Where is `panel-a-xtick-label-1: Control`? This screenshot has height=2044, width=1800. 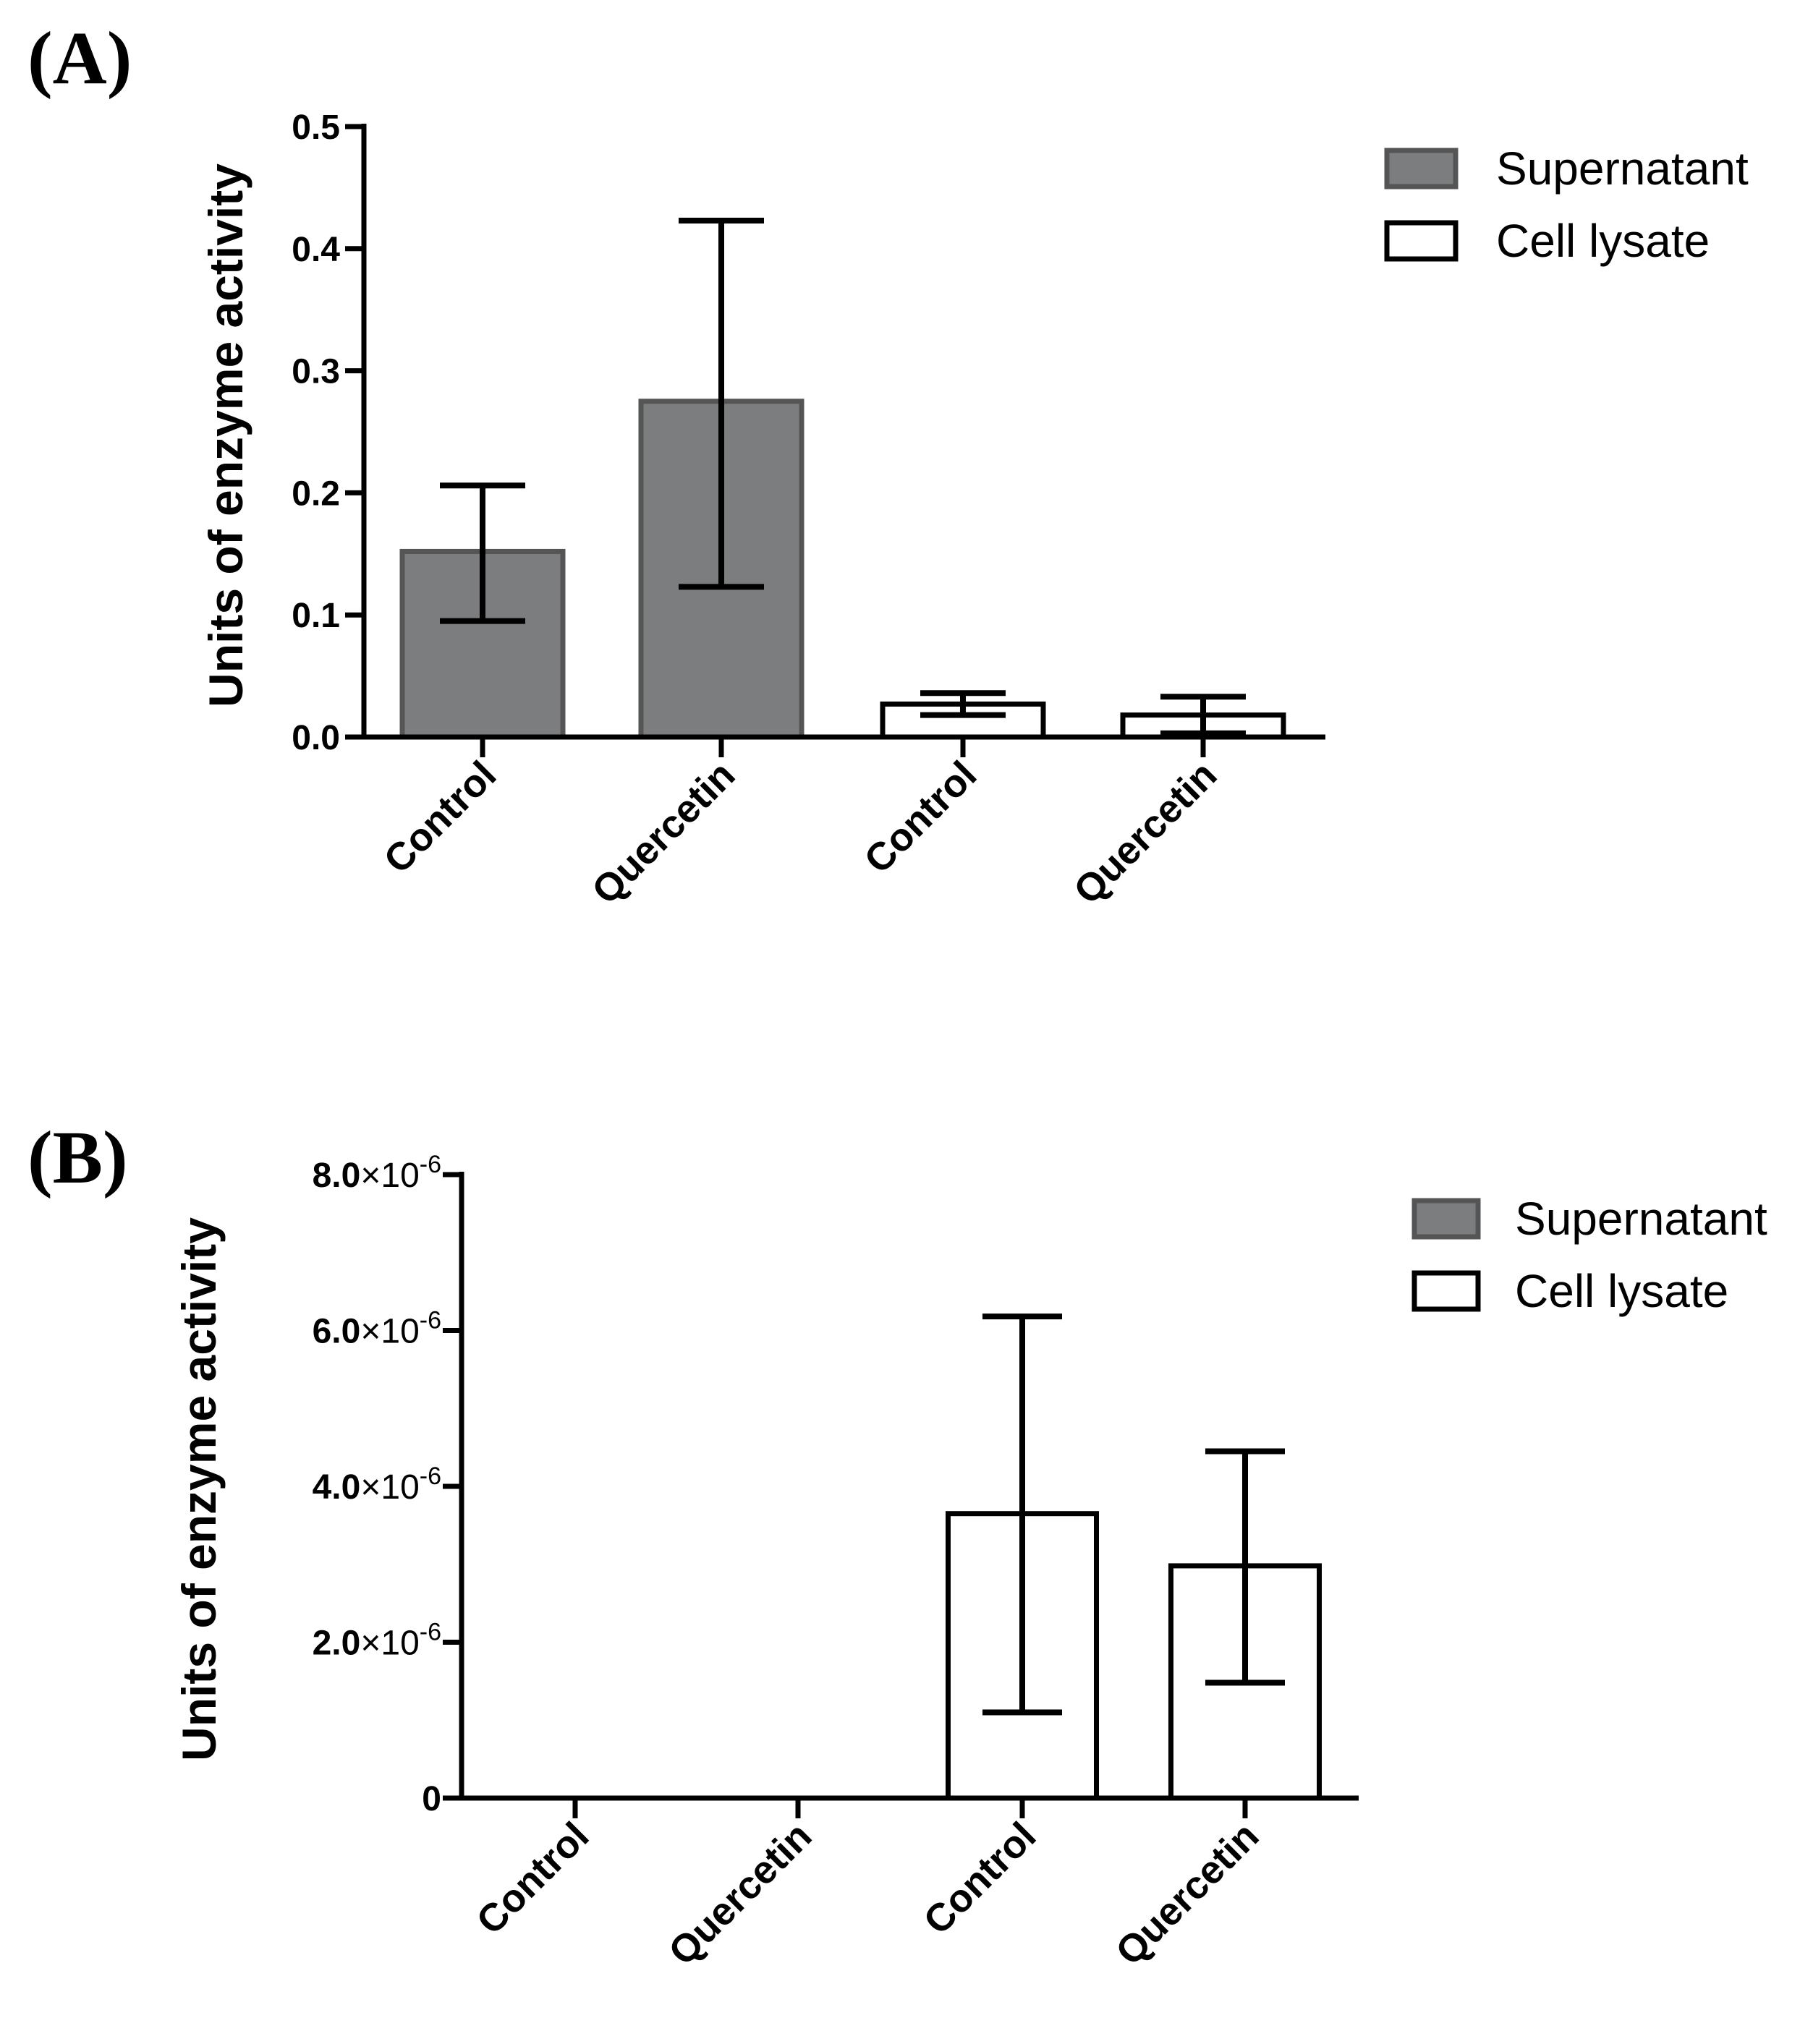
panel-a-xtick-label-1: Control is located at coordinates (439, 817).